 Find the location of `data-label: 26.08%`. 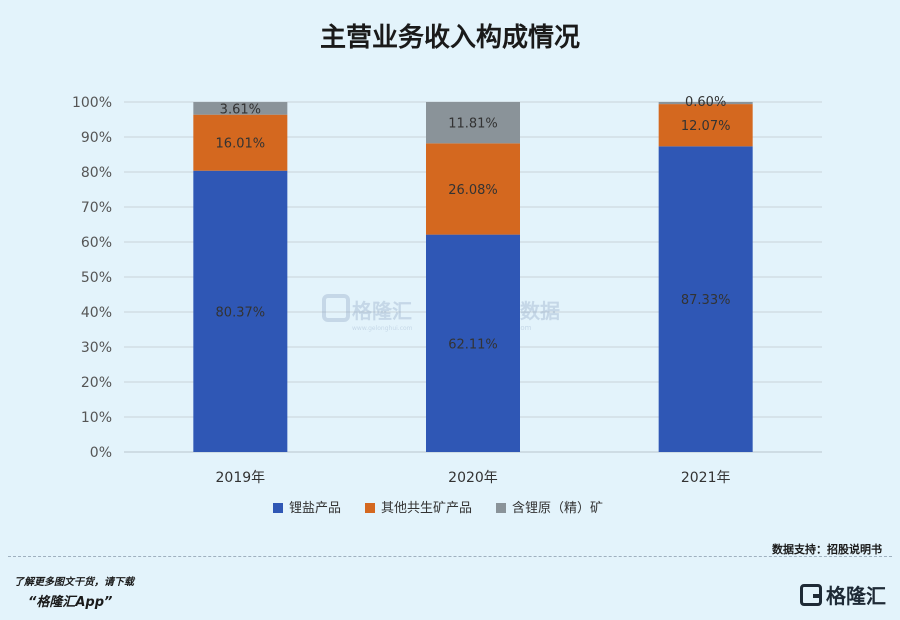

data-label: 26.08% is located at coordinates (473, 190).